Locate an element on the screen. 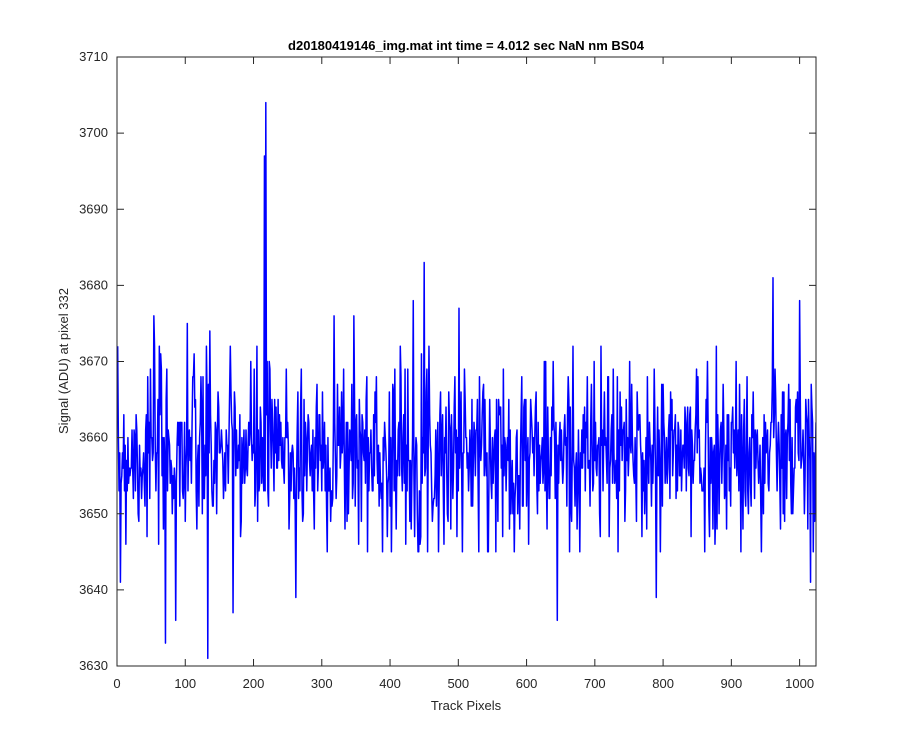  x-tick-label: 1000 is located at coordinates (799, 683).